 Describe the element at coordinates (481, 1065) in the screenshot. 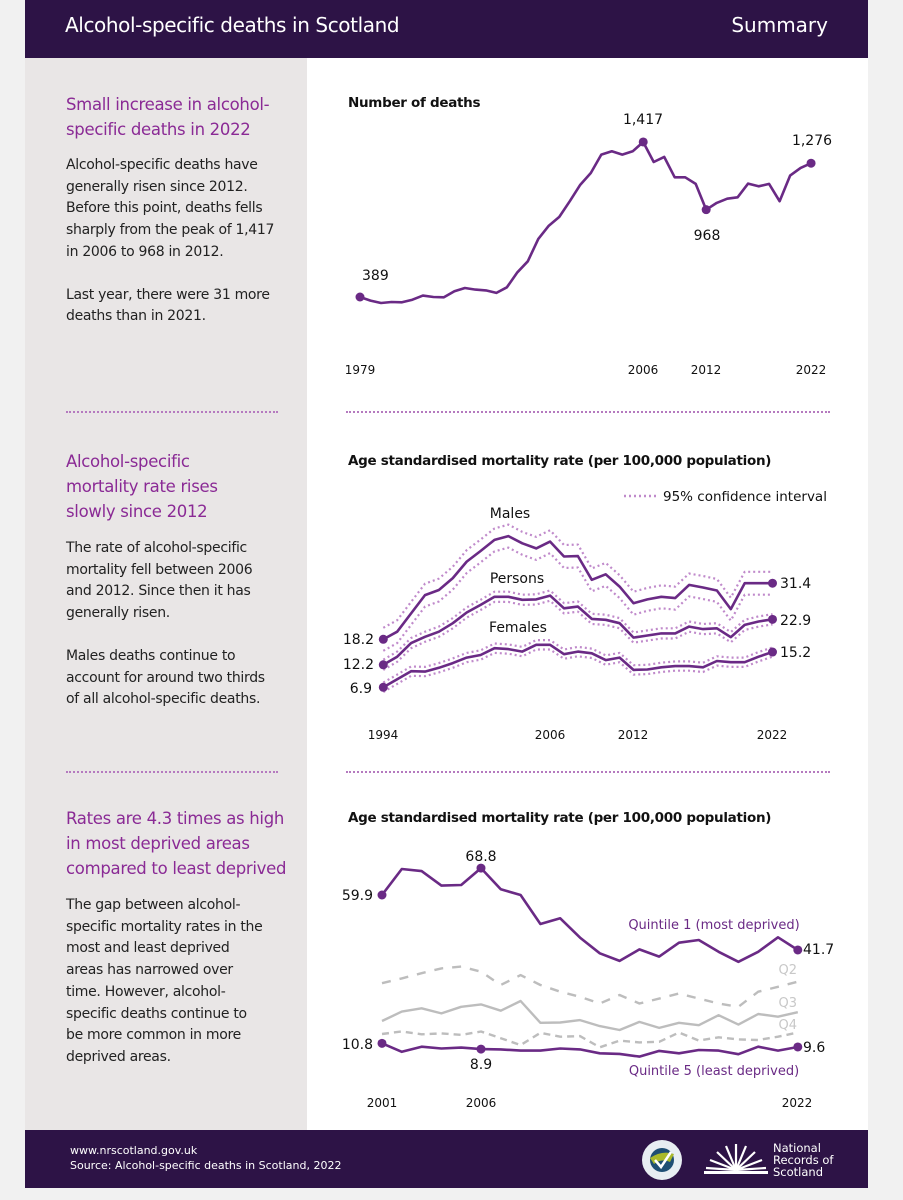

I see `q5-mid-label: 8.9` at that location.